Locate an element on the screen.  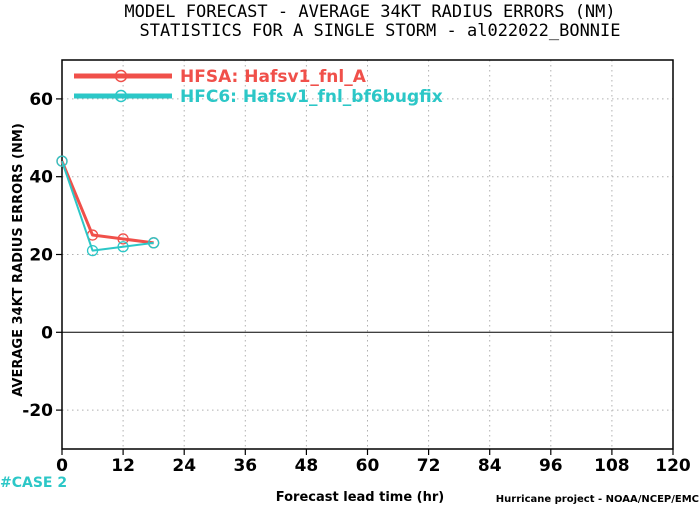
series-layer is located at coordinates (108, 206).